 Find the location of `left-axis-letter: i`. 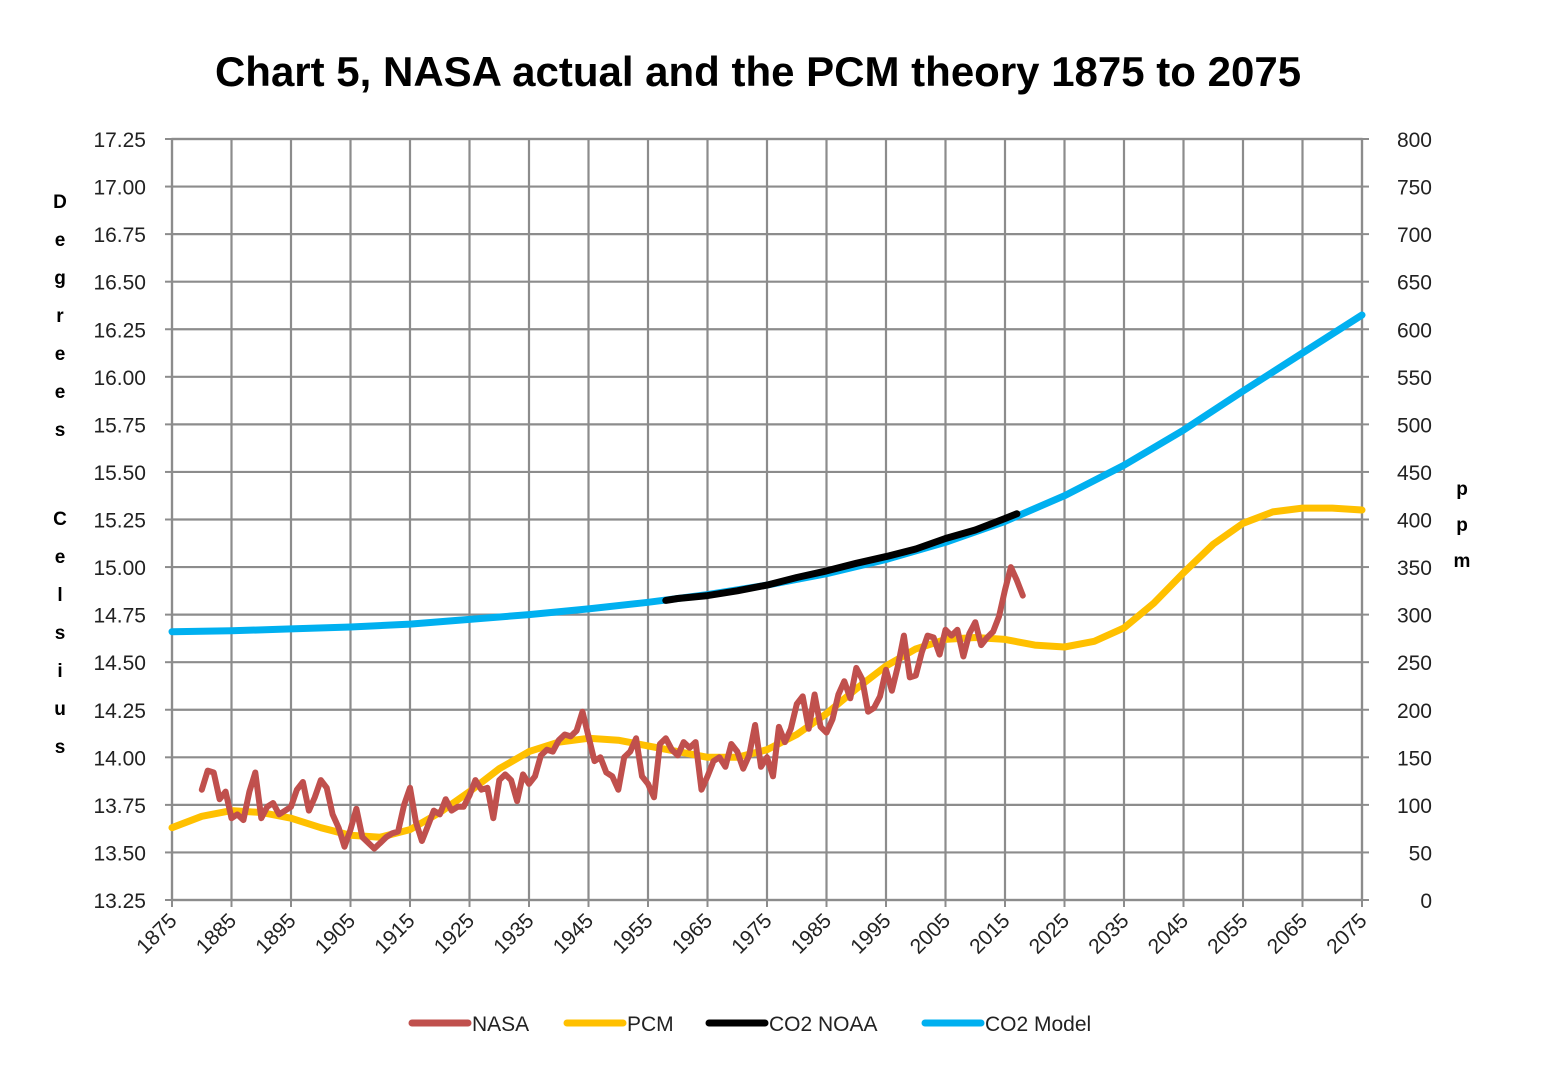

left-axis-letter: i is located at coordinates (59, 671).